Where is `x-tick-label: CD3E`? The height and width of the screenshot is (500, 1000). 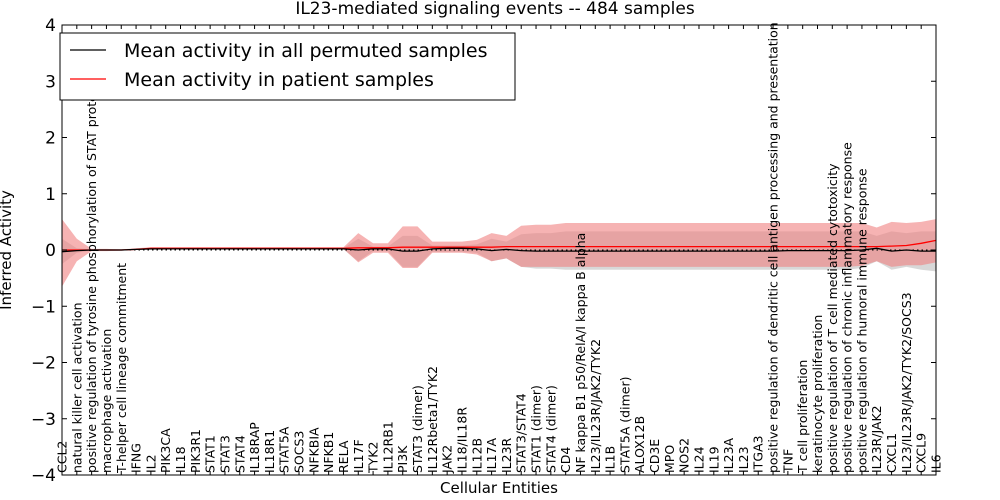
x-tick-label: CD3E is located at coordinates (654, 456).